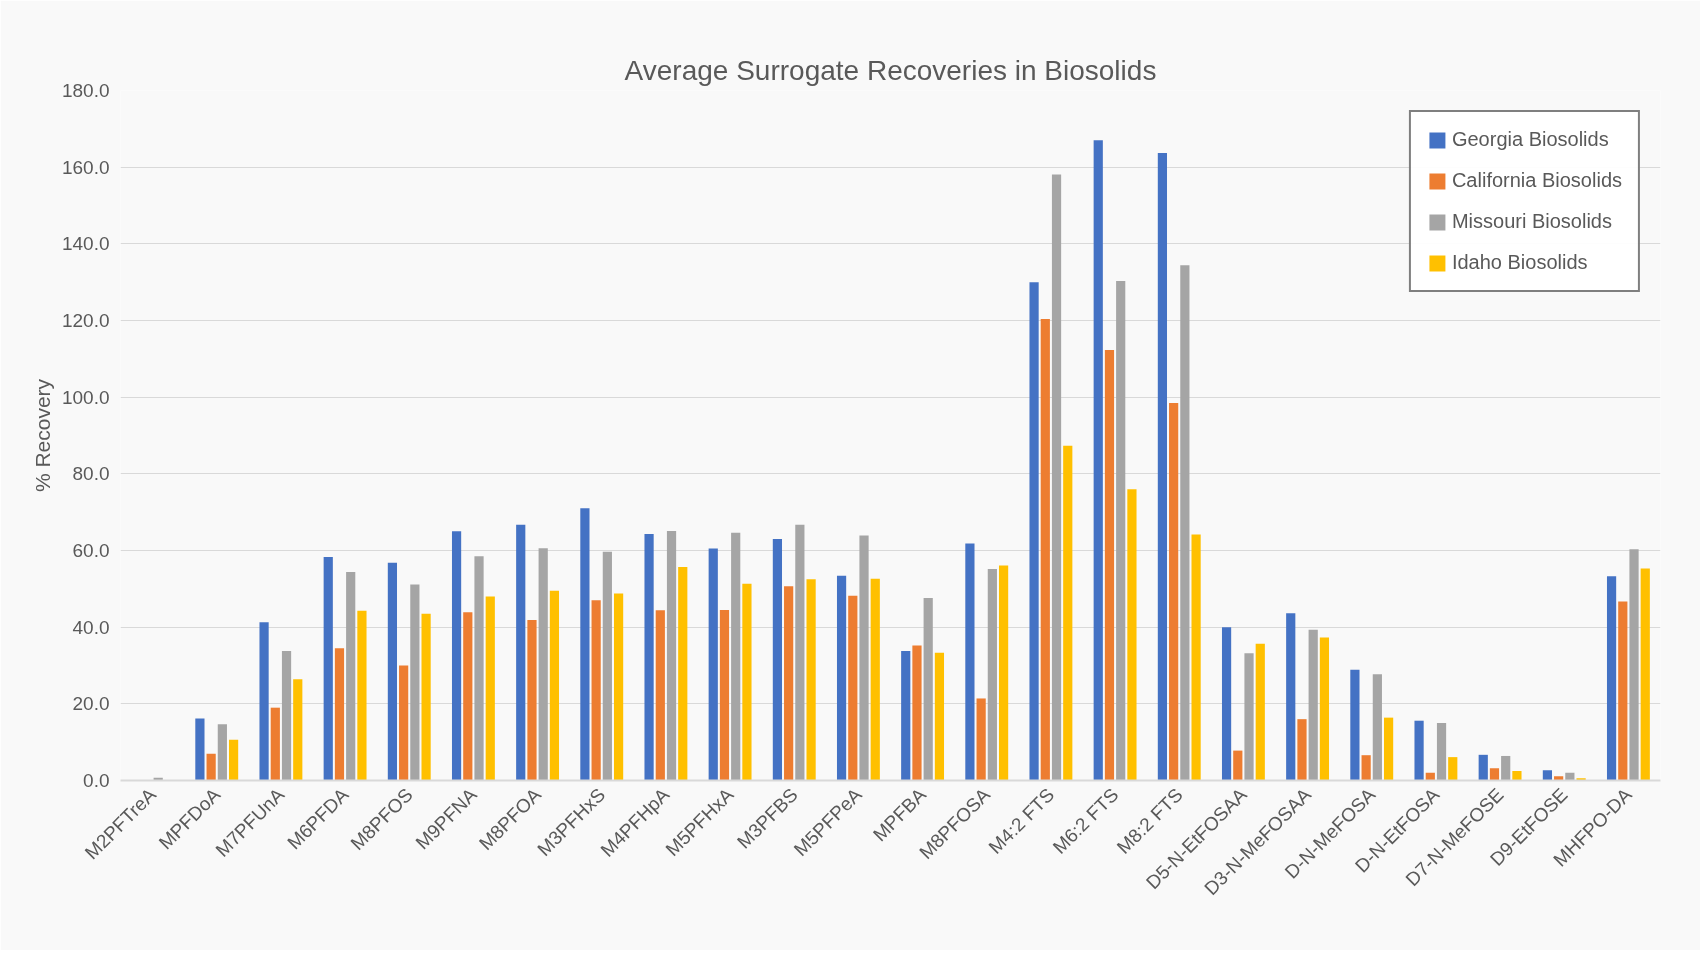  I want to click on y-axis-title: % Recovery, so click(42, 435).